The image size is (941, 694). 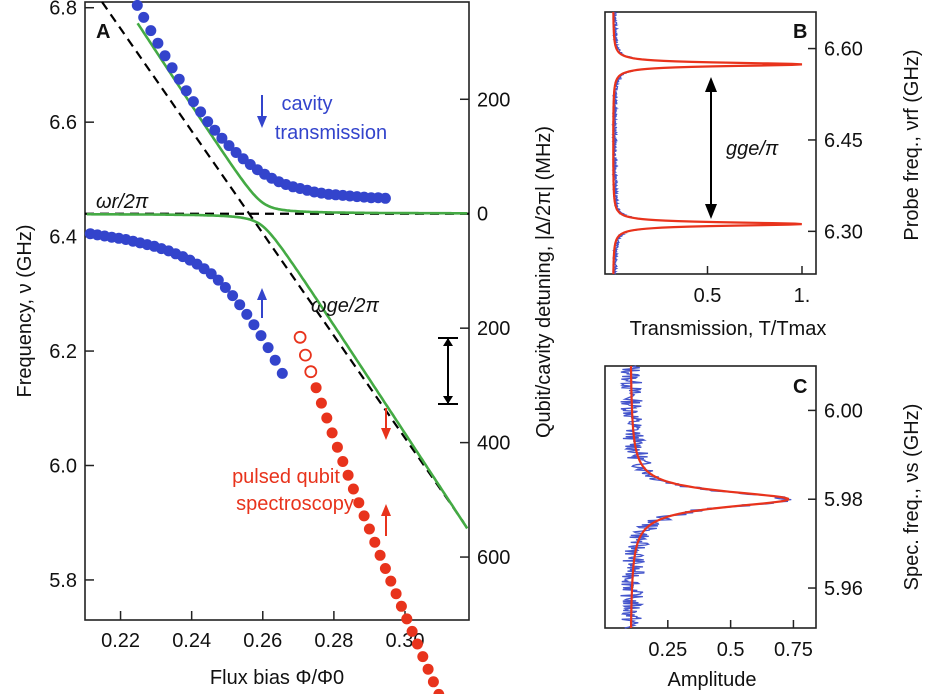 I want to click on qubit-label-line2: spectroscopy, so click(x=295, y=504).